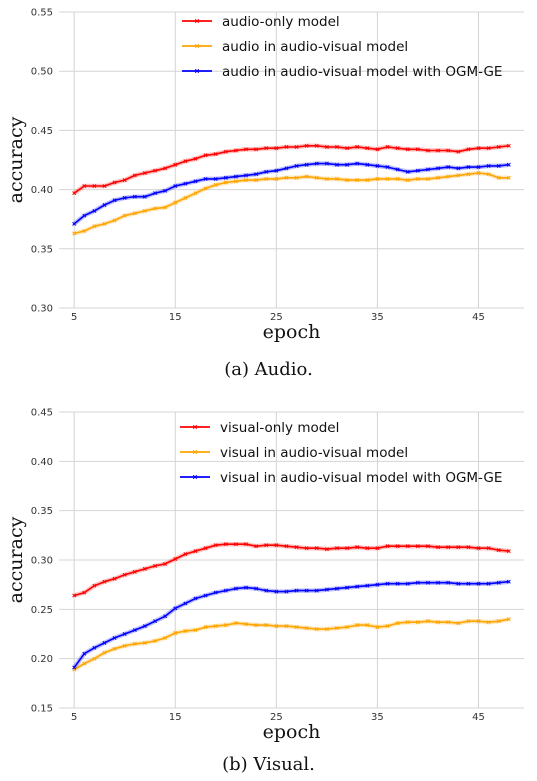 The image size is (537, 781). Describe the element at coordinates (42, 462) in the screenshot. I see `y-tick-label: 0.40` at that location.